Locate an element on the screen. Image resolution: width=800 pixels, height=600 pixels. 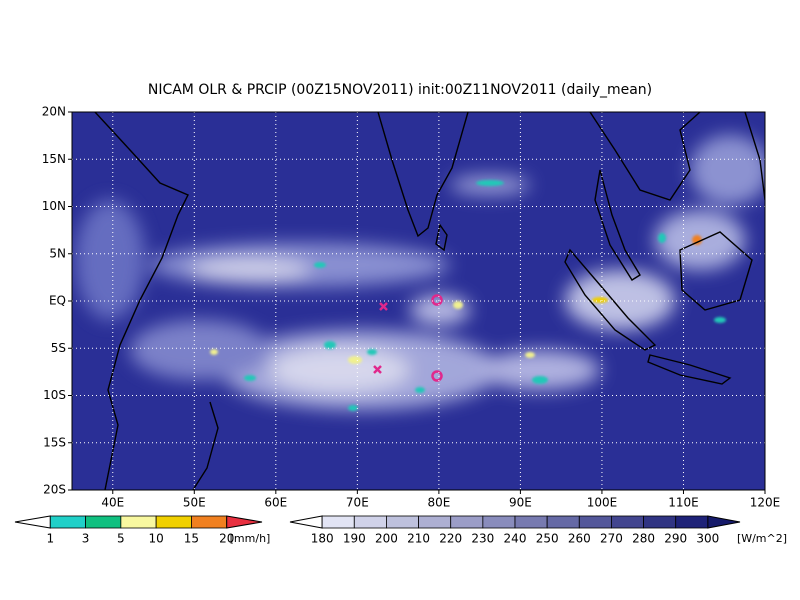
colorbar-label: 200 is located at coordinates (386, 539).